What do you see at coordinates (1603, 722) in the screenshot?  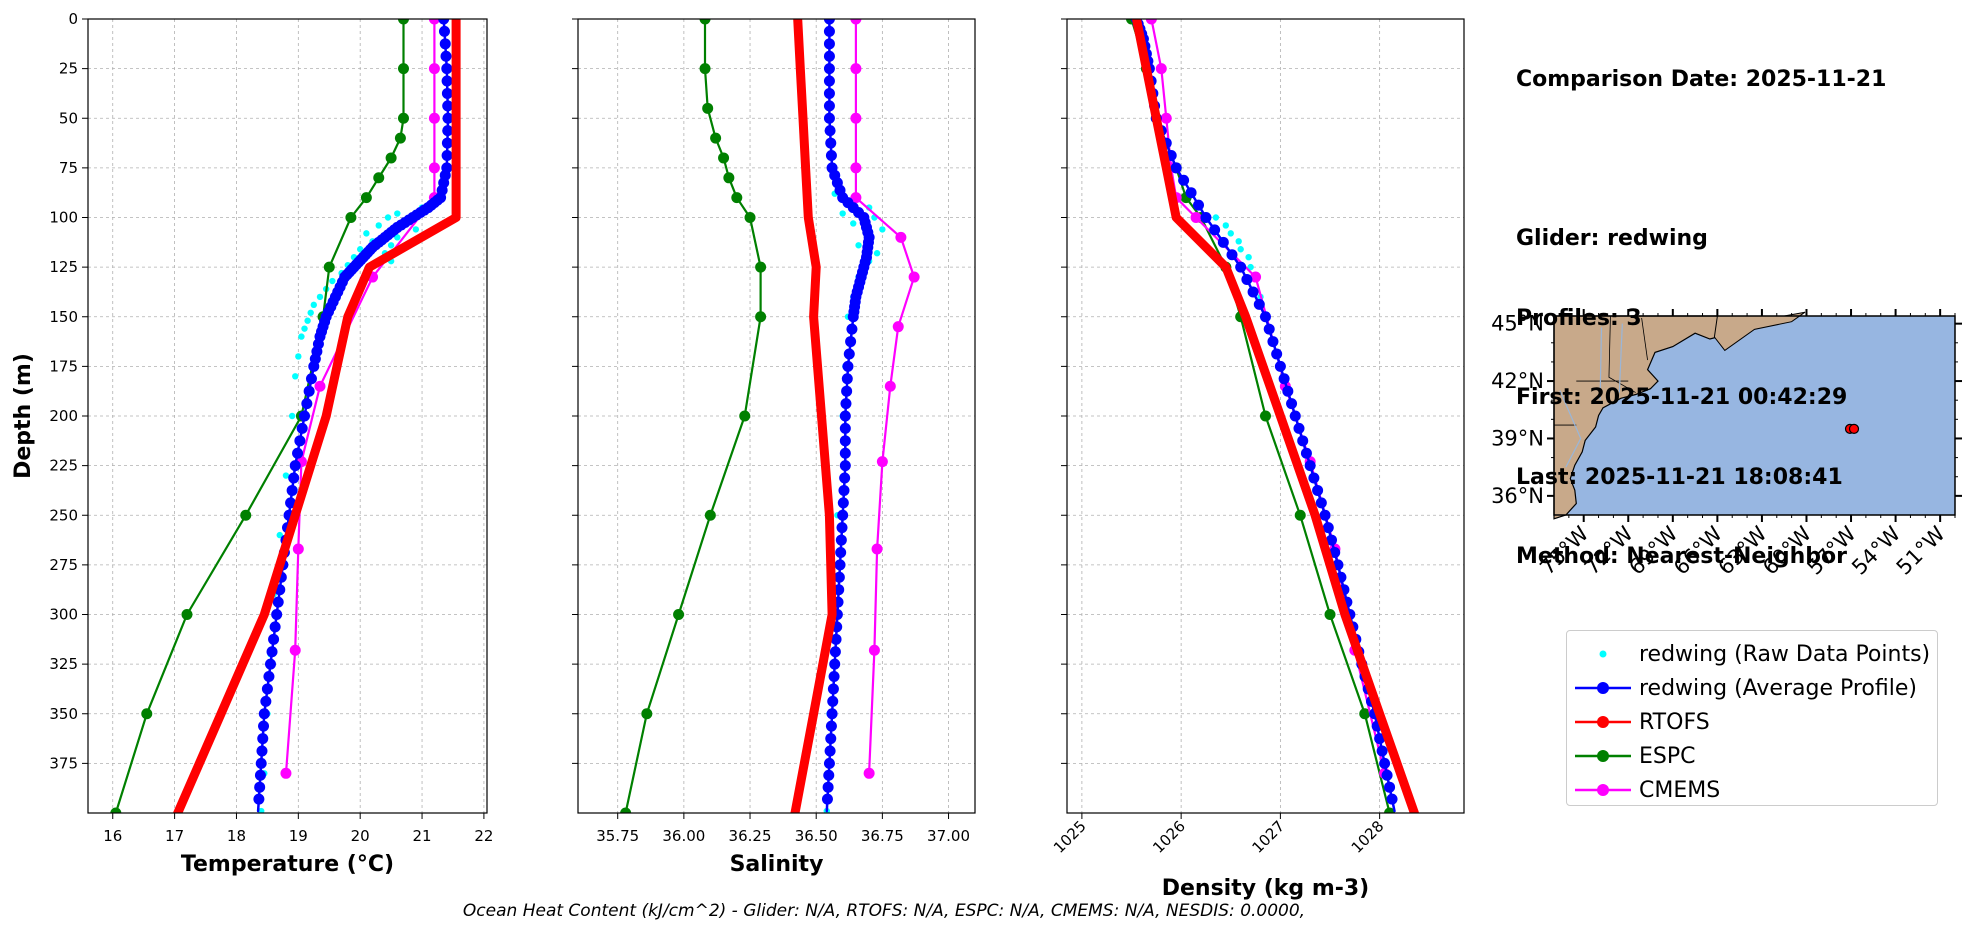 I see `legend-rtofs-symbol` at bounding box center [1603, 722].